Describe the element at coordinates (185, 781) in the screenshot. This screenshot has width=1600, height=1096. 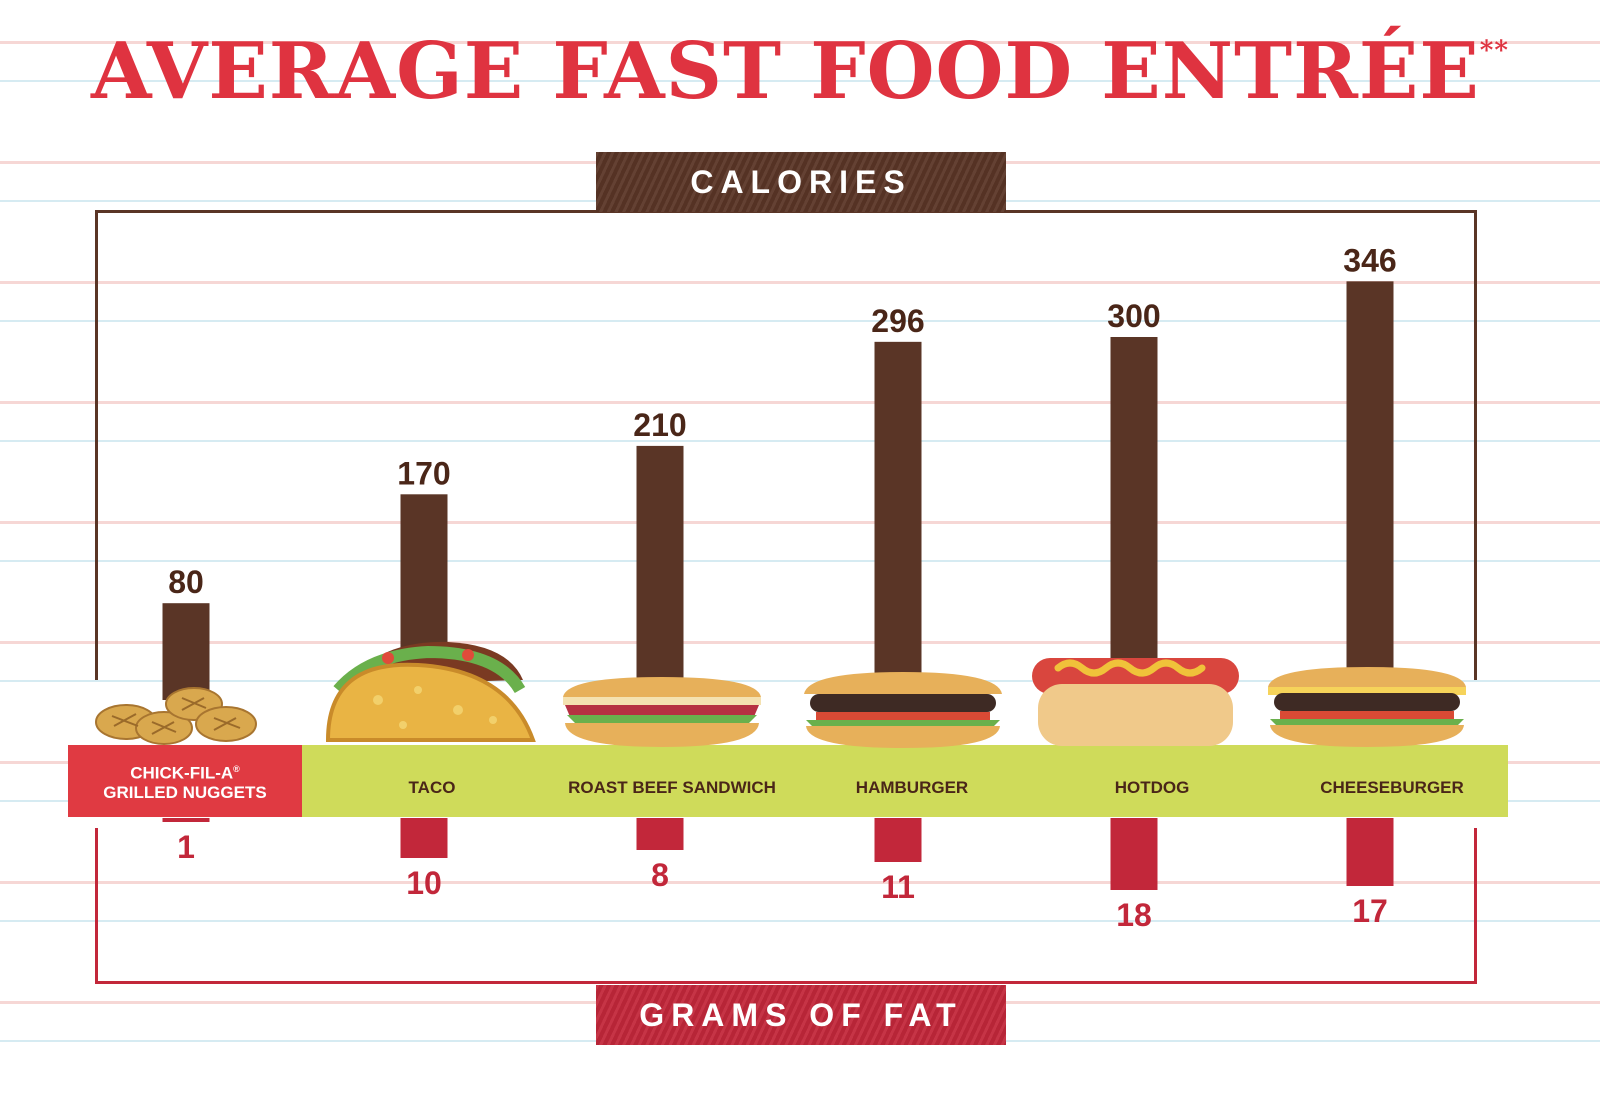
I see `featured-category-label: CHICK-FIL-A® GRILLED NUGGETS` at that location.